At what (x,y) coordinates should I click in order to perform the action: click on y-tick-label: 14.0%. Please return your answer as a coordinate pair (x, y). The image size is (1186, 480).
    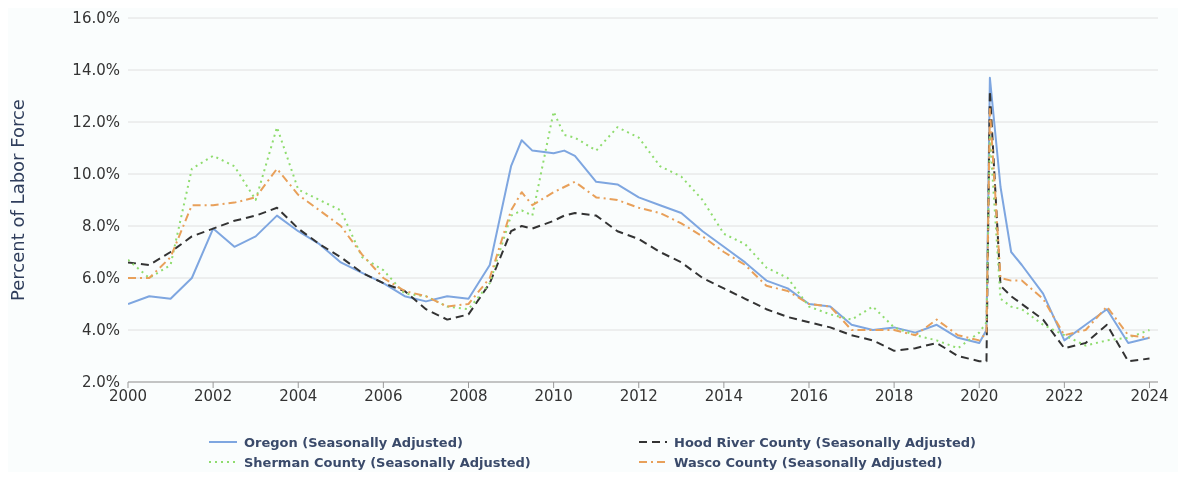
    Looking at the image, I should click on (96, 70).